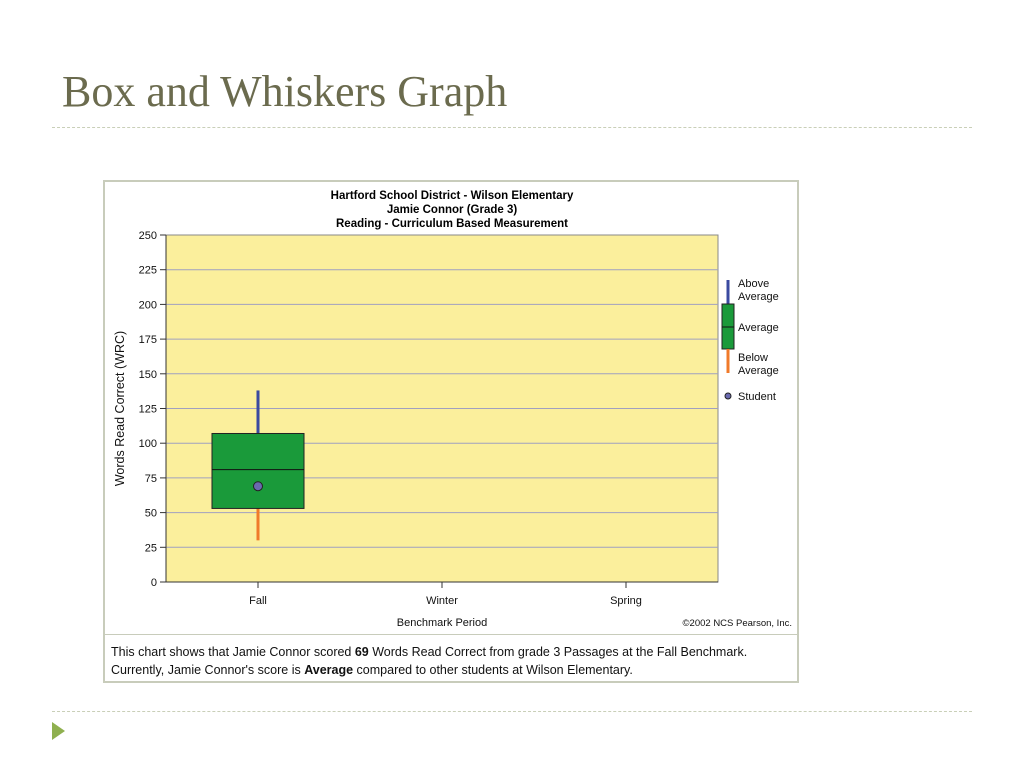 This screenshot has width=1024, height=768. What do you see at coordinates (148, 340) in the screenshot?
I see `y-tick-label: 175` at bounding box center [148, 340].